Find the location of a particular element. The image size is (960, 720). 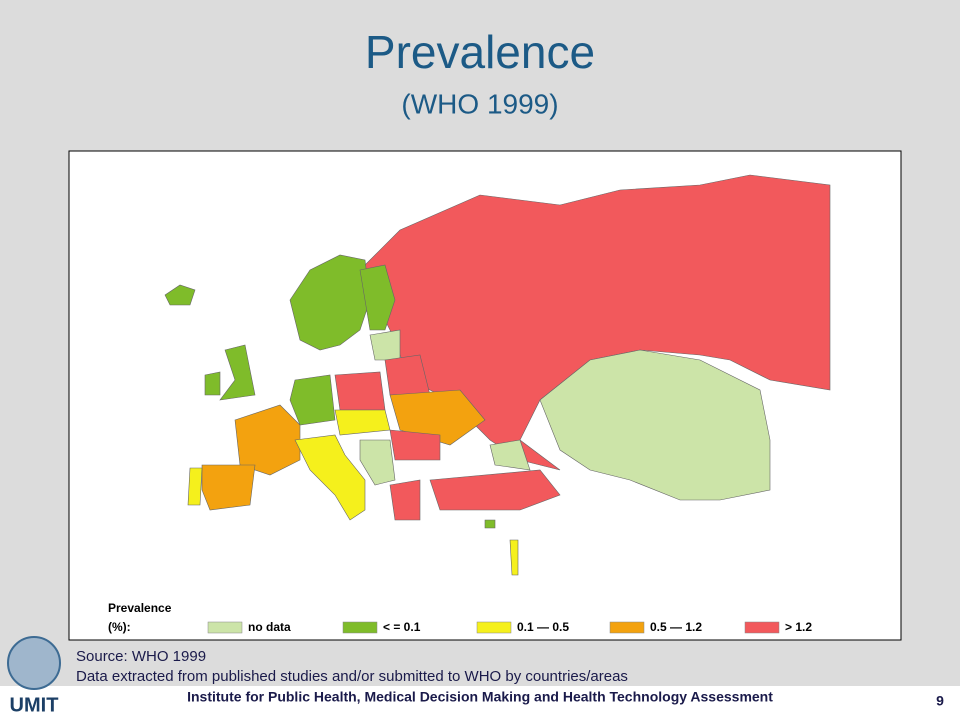

legend-label: > 1.2 is located at coordinates (798, 627).